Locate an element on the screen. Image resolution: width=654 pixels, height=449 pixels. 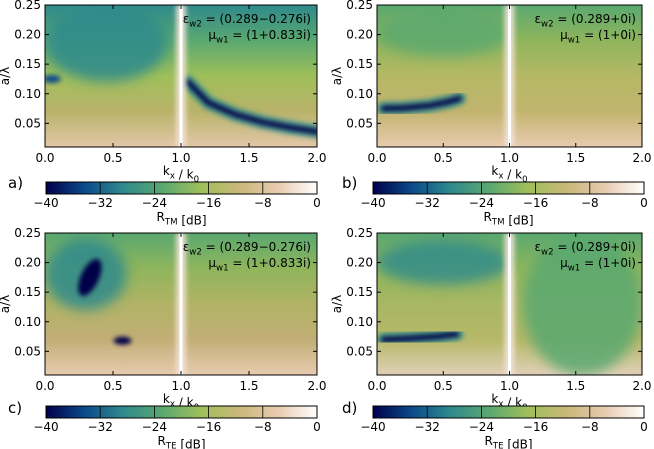
feature-green-region is located at coordinates (582, 304).